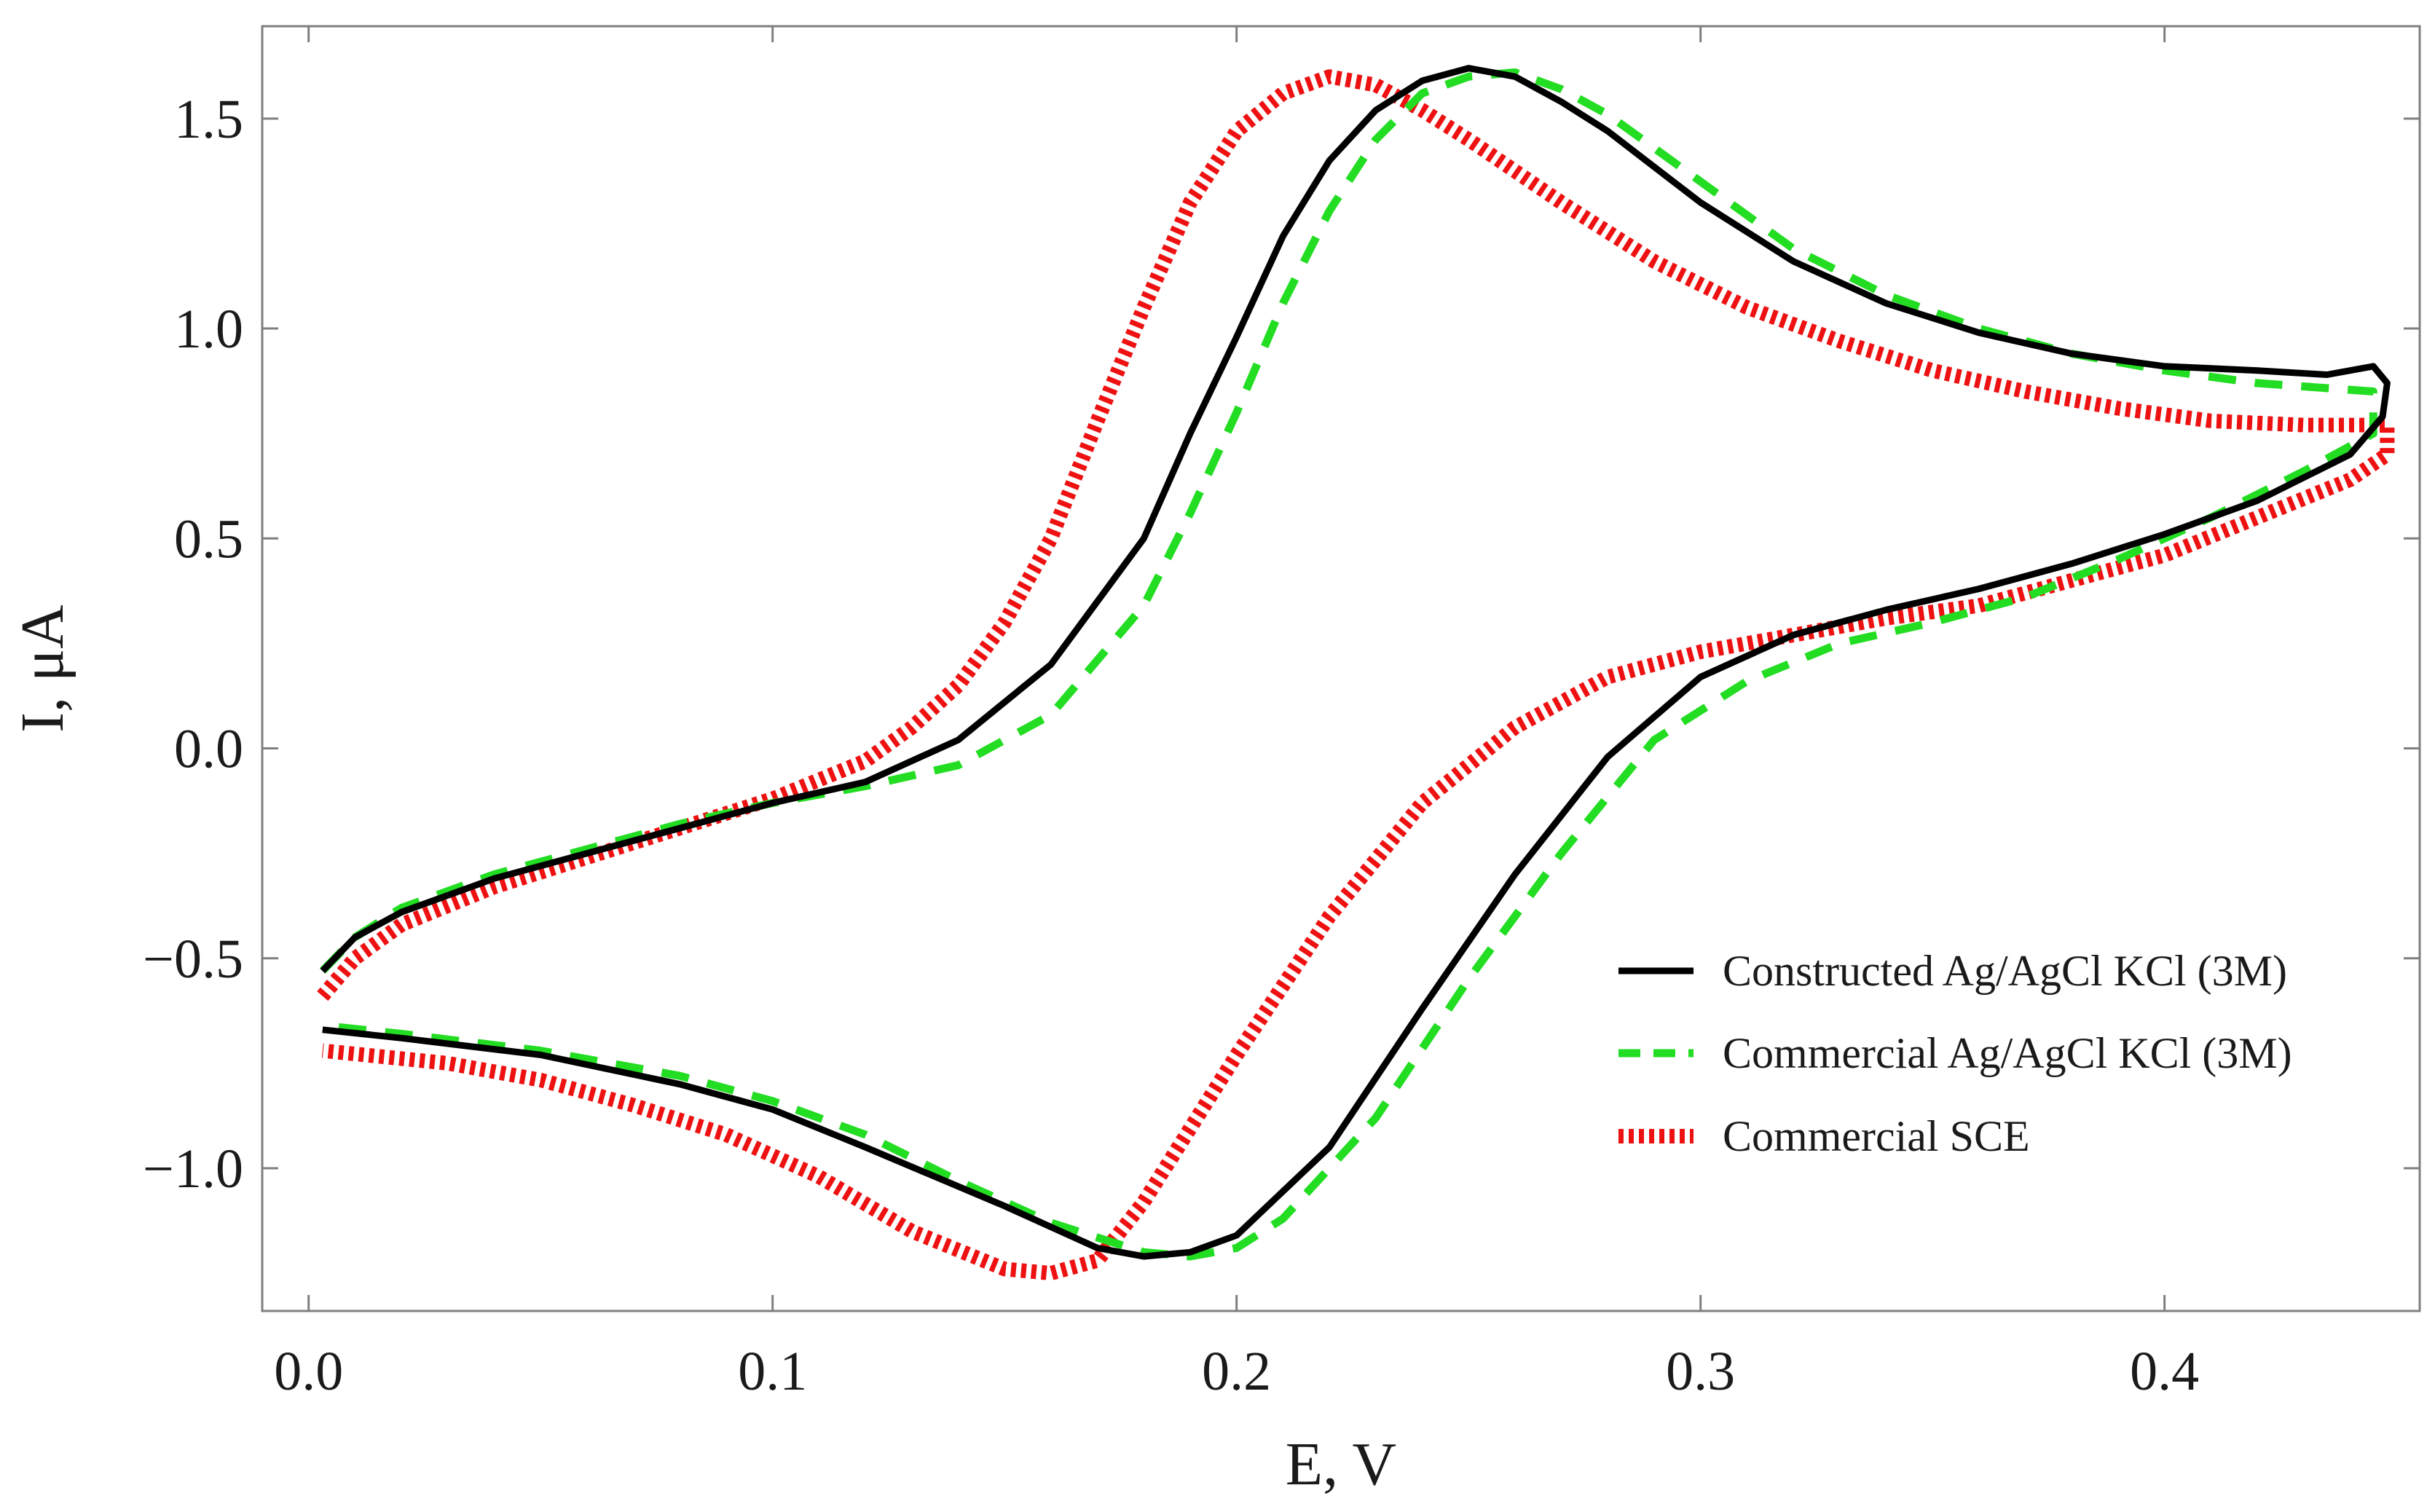 The height and width of the screenshot is (1512, 2435). Describe the element at coordinates (308, 1371) in the screenshot. I see `x-tick-label: 0.0` at that location.